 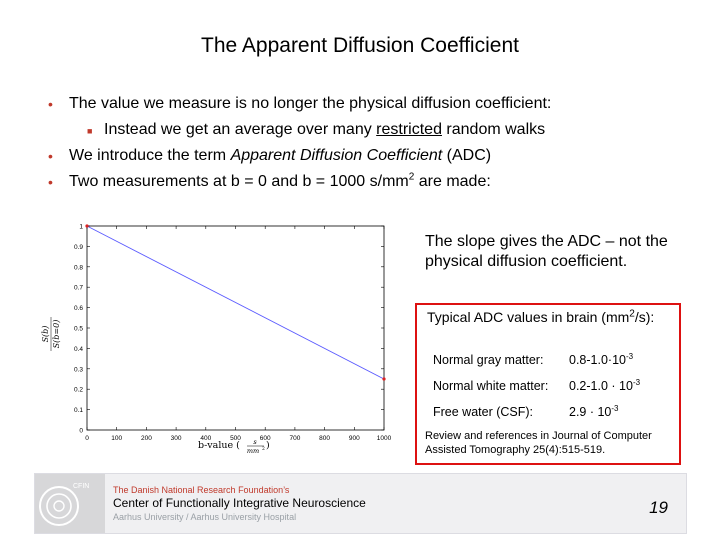 What do you see at coordinates (81, 486) in the screenshot?
I see `logo-text: CFIN` at bounding box center [81, 486].